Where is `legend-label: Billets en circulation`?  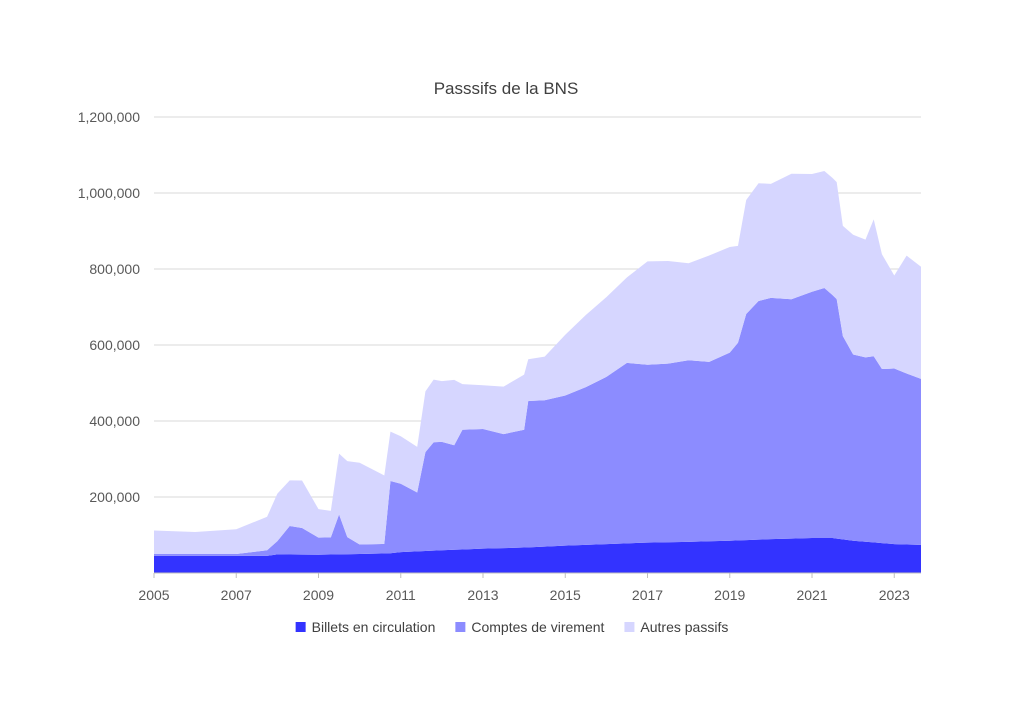
legend-label: Billets en circulation is located at coordinates (374, 627).